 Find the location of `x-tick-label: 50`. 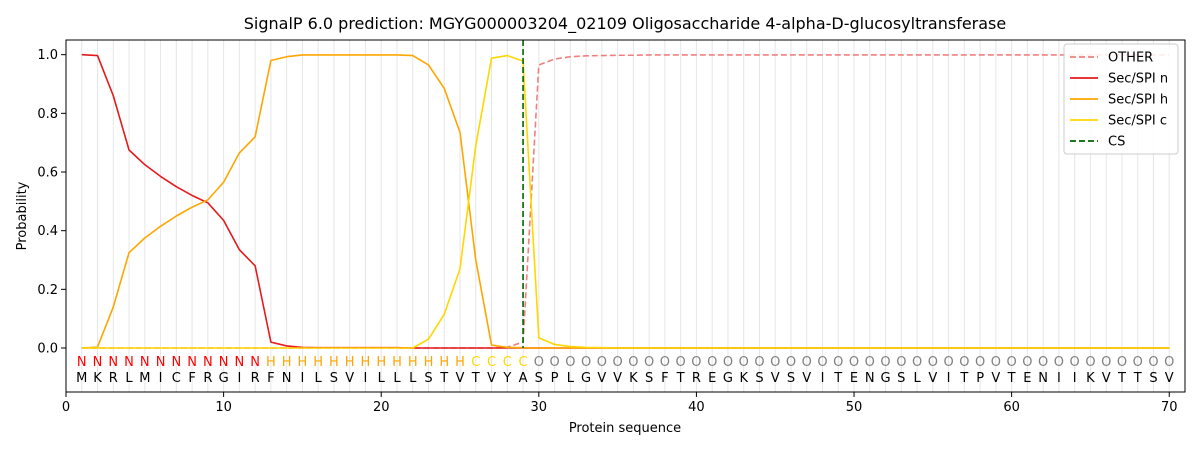

x-tick-label: 50 is located at coordinates (854, 407).